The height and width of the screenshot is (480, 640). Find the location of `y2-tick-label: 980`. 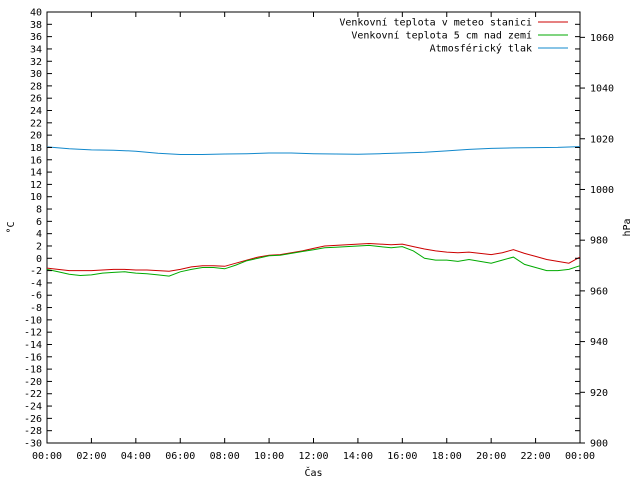

y2-tick-label: 980 is located at coordinates (599, 241).